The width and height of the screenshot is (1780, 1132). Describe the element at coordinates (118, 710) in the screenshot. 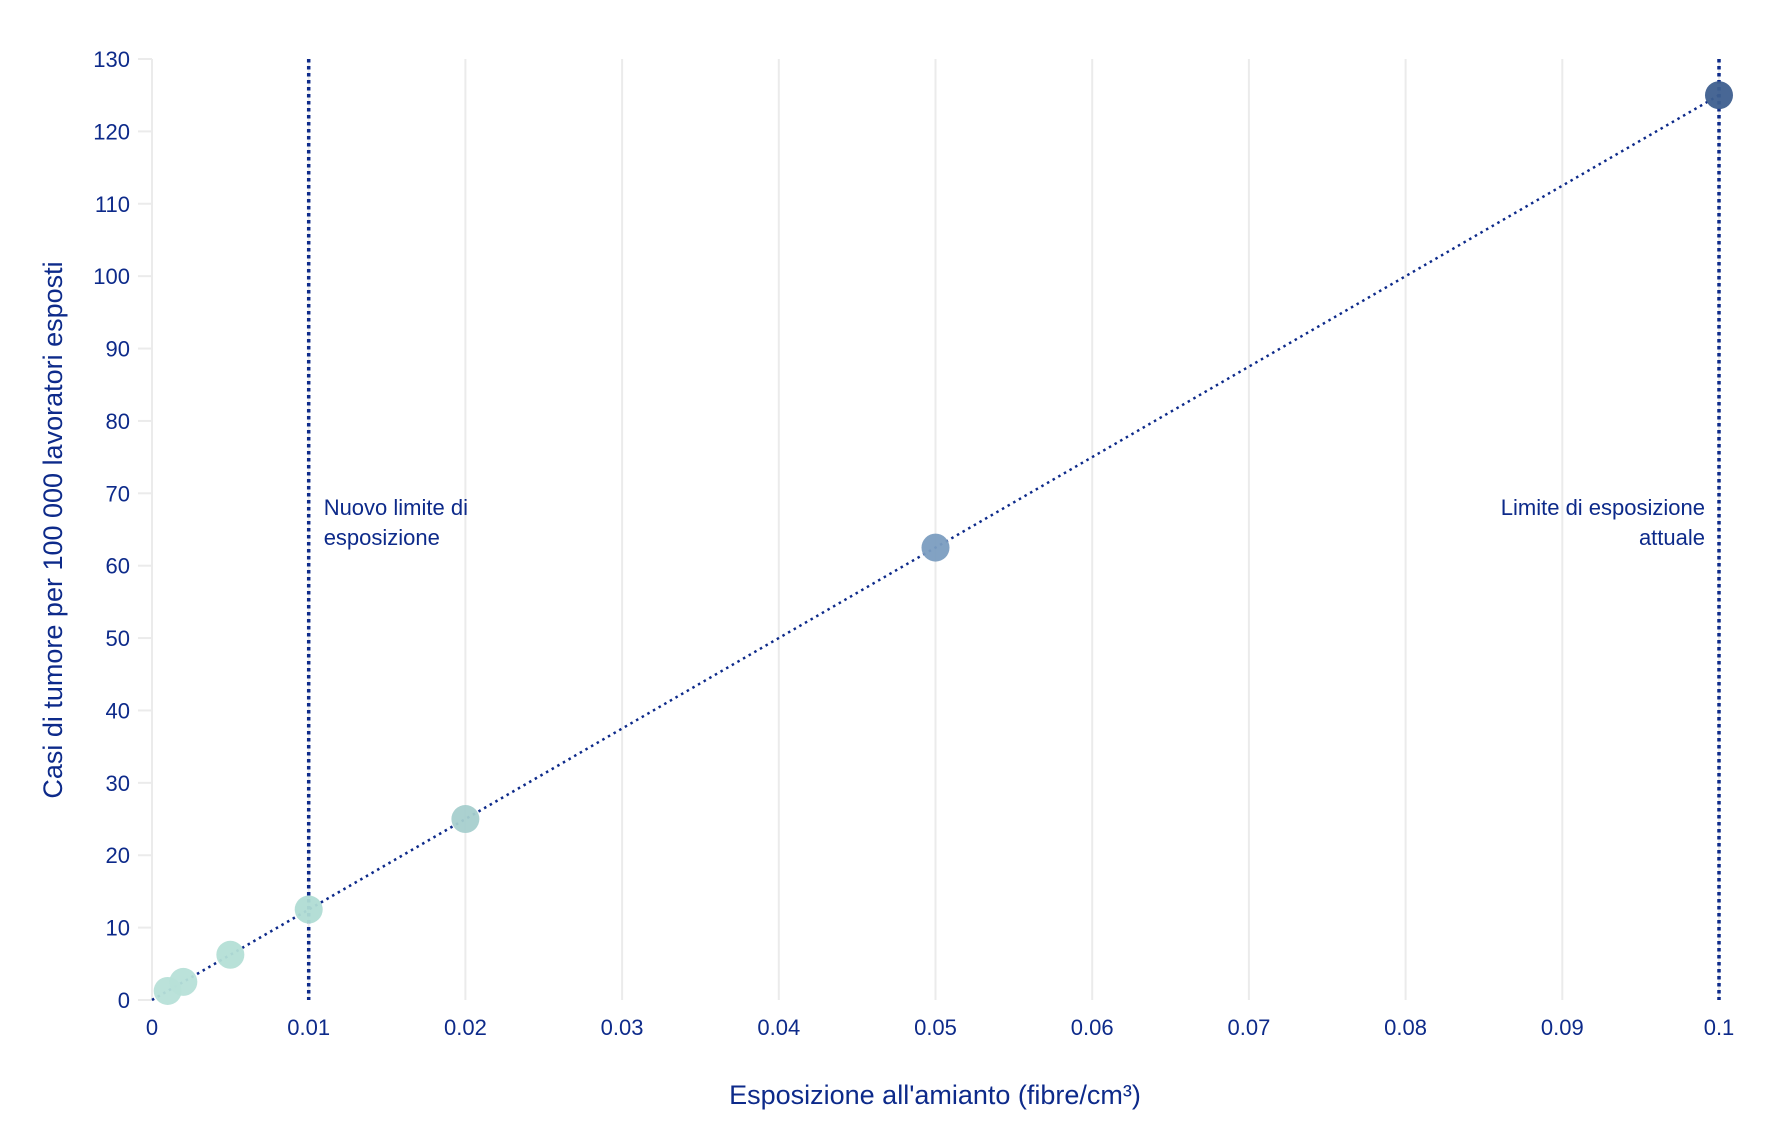

I see `y-tick-label: 40` at that location.